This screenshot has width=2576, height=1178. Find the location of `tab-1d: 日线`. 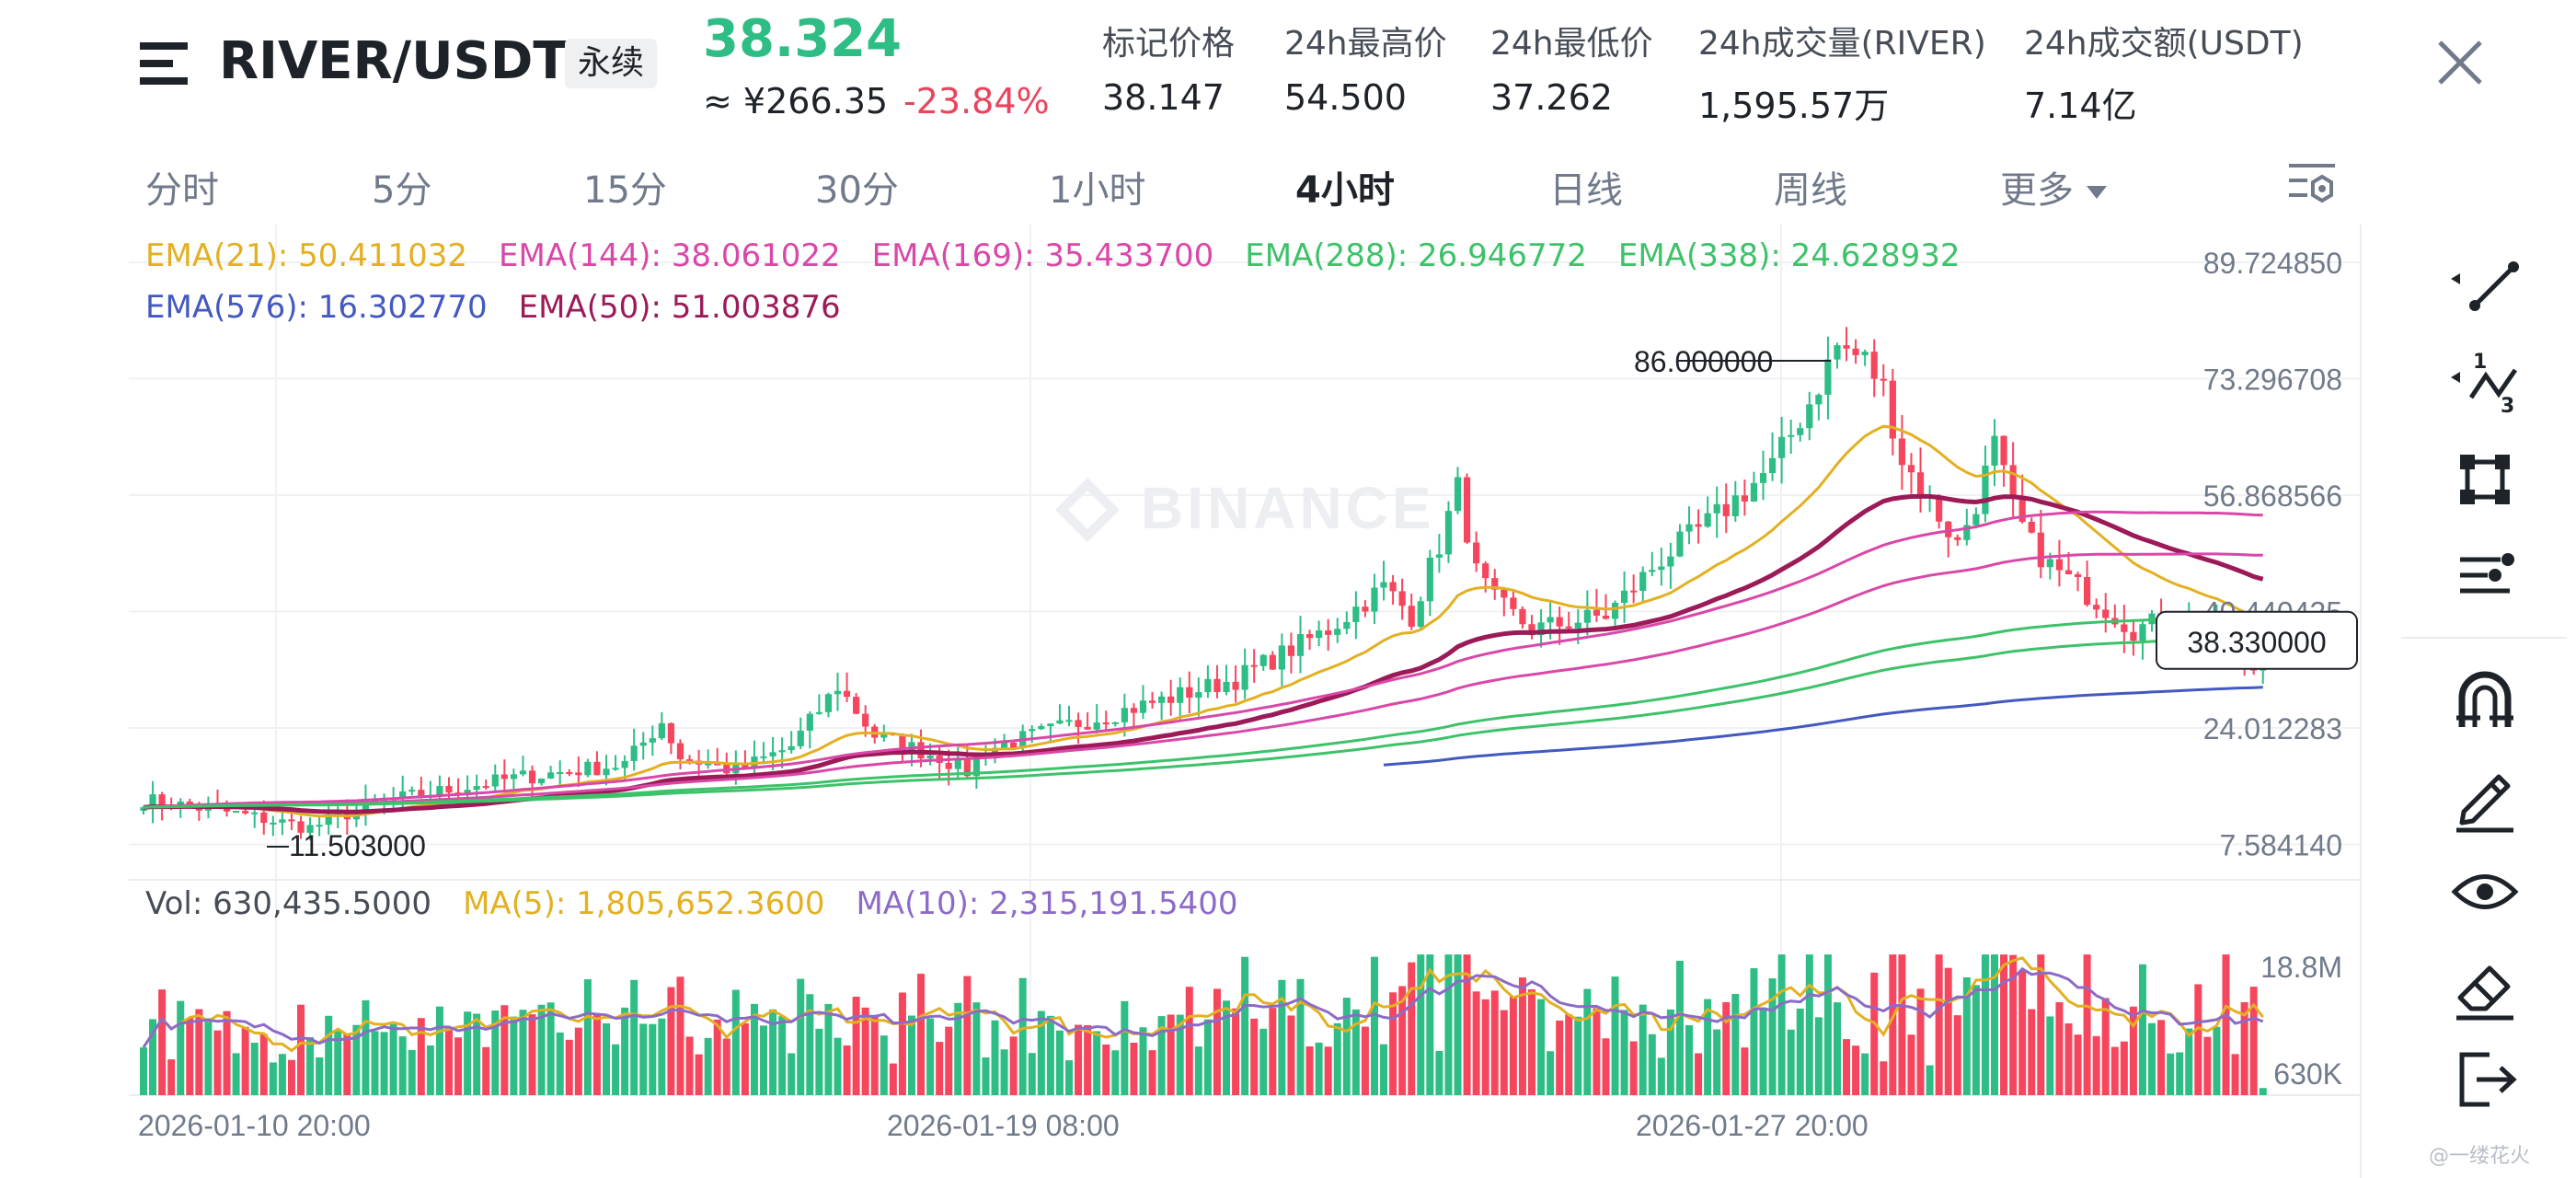

tab-1d: 日线 is located at coordinates (1586, 190).